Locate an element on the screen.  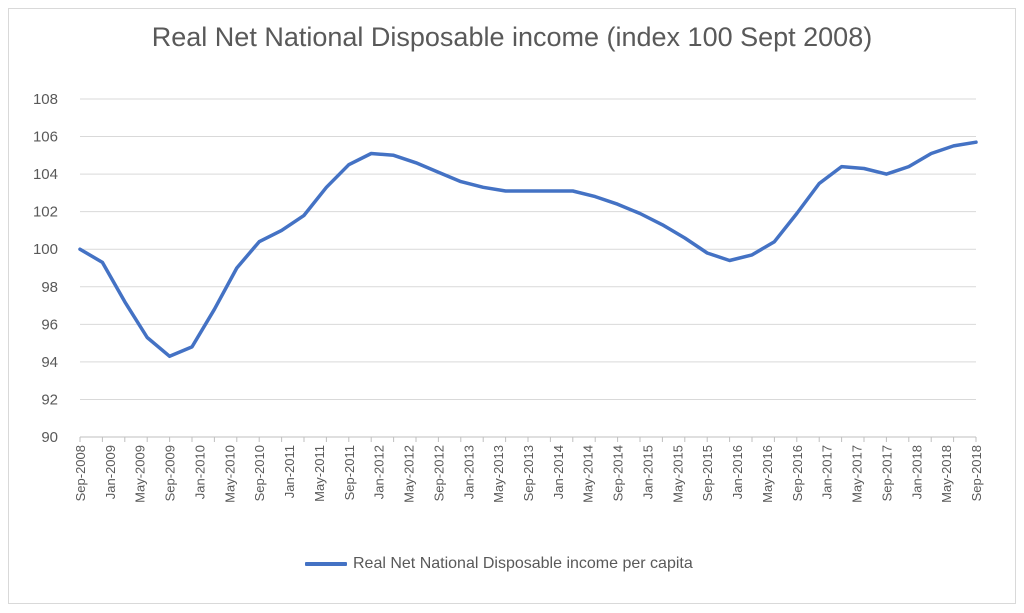
y-tick-label: 94 is located at coordinates (49, 362).